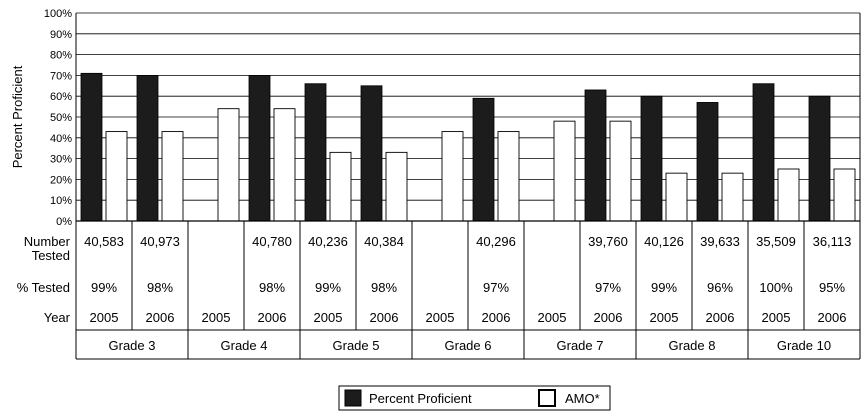 The width and height of the screenshot is (867, 417). I want to click on row-label-pct-tested: % Tested, so click(43, 287).